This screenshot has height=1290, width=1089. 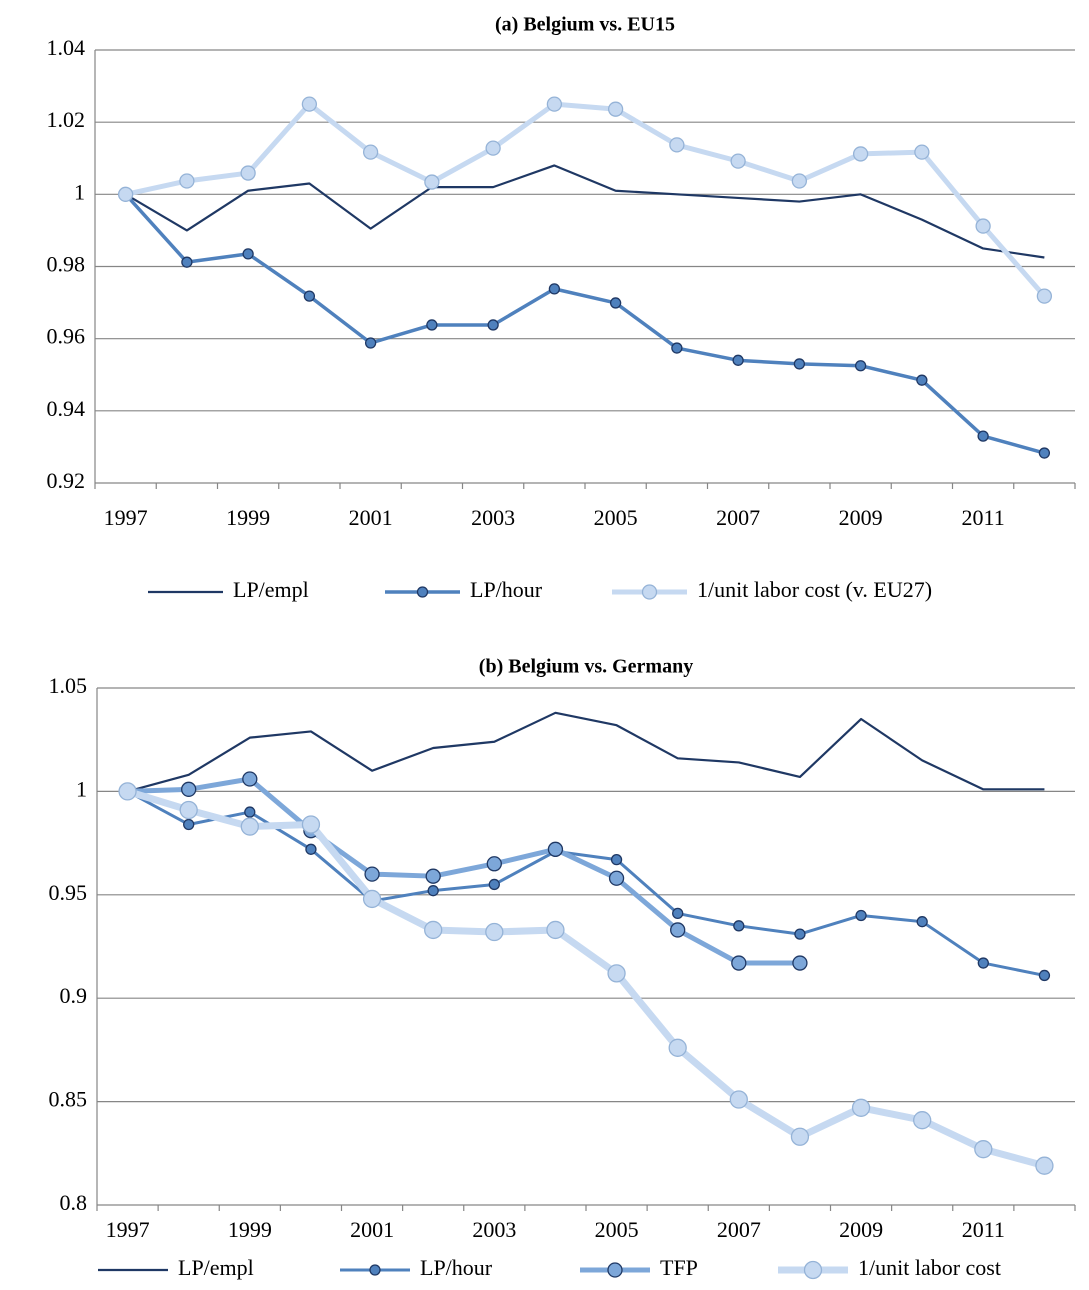 What do you see at coordinates (68, 1099) in the screenshot?
I see `y-tick-label: 0.85` at bounding box center [68, 1099].